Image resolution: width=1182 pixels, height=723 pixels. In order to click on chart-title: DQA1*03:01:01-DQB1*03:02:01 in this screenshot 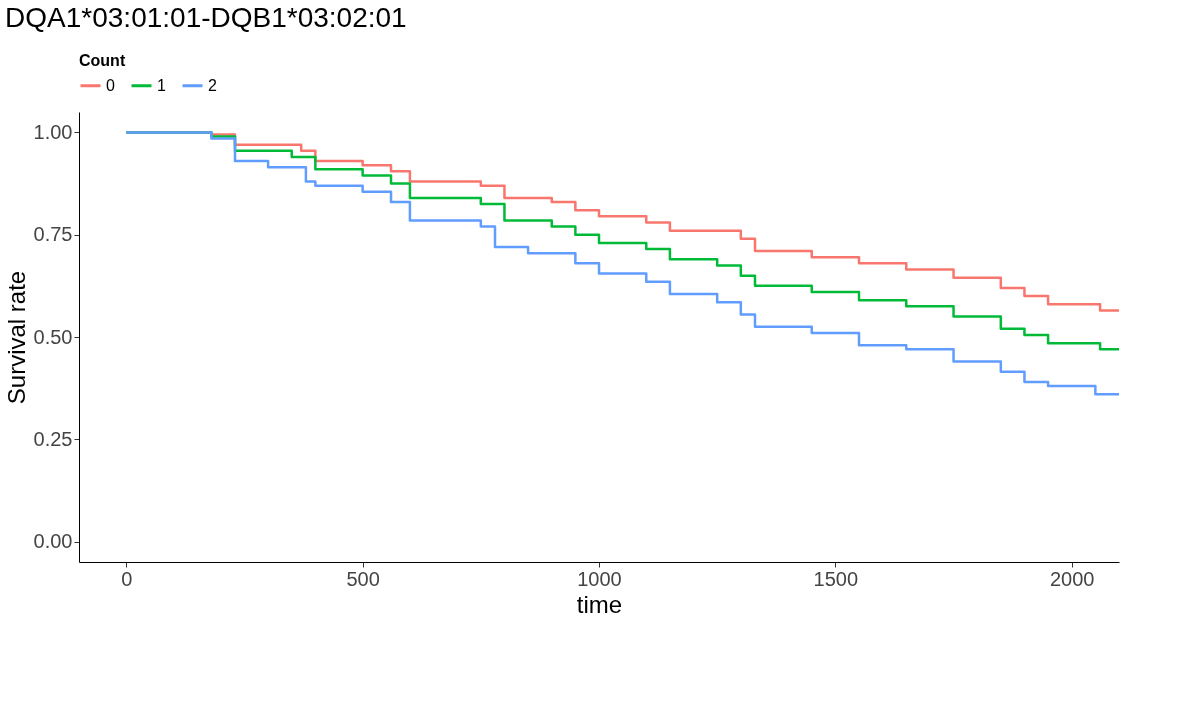, I will do `click(206, 17)`.